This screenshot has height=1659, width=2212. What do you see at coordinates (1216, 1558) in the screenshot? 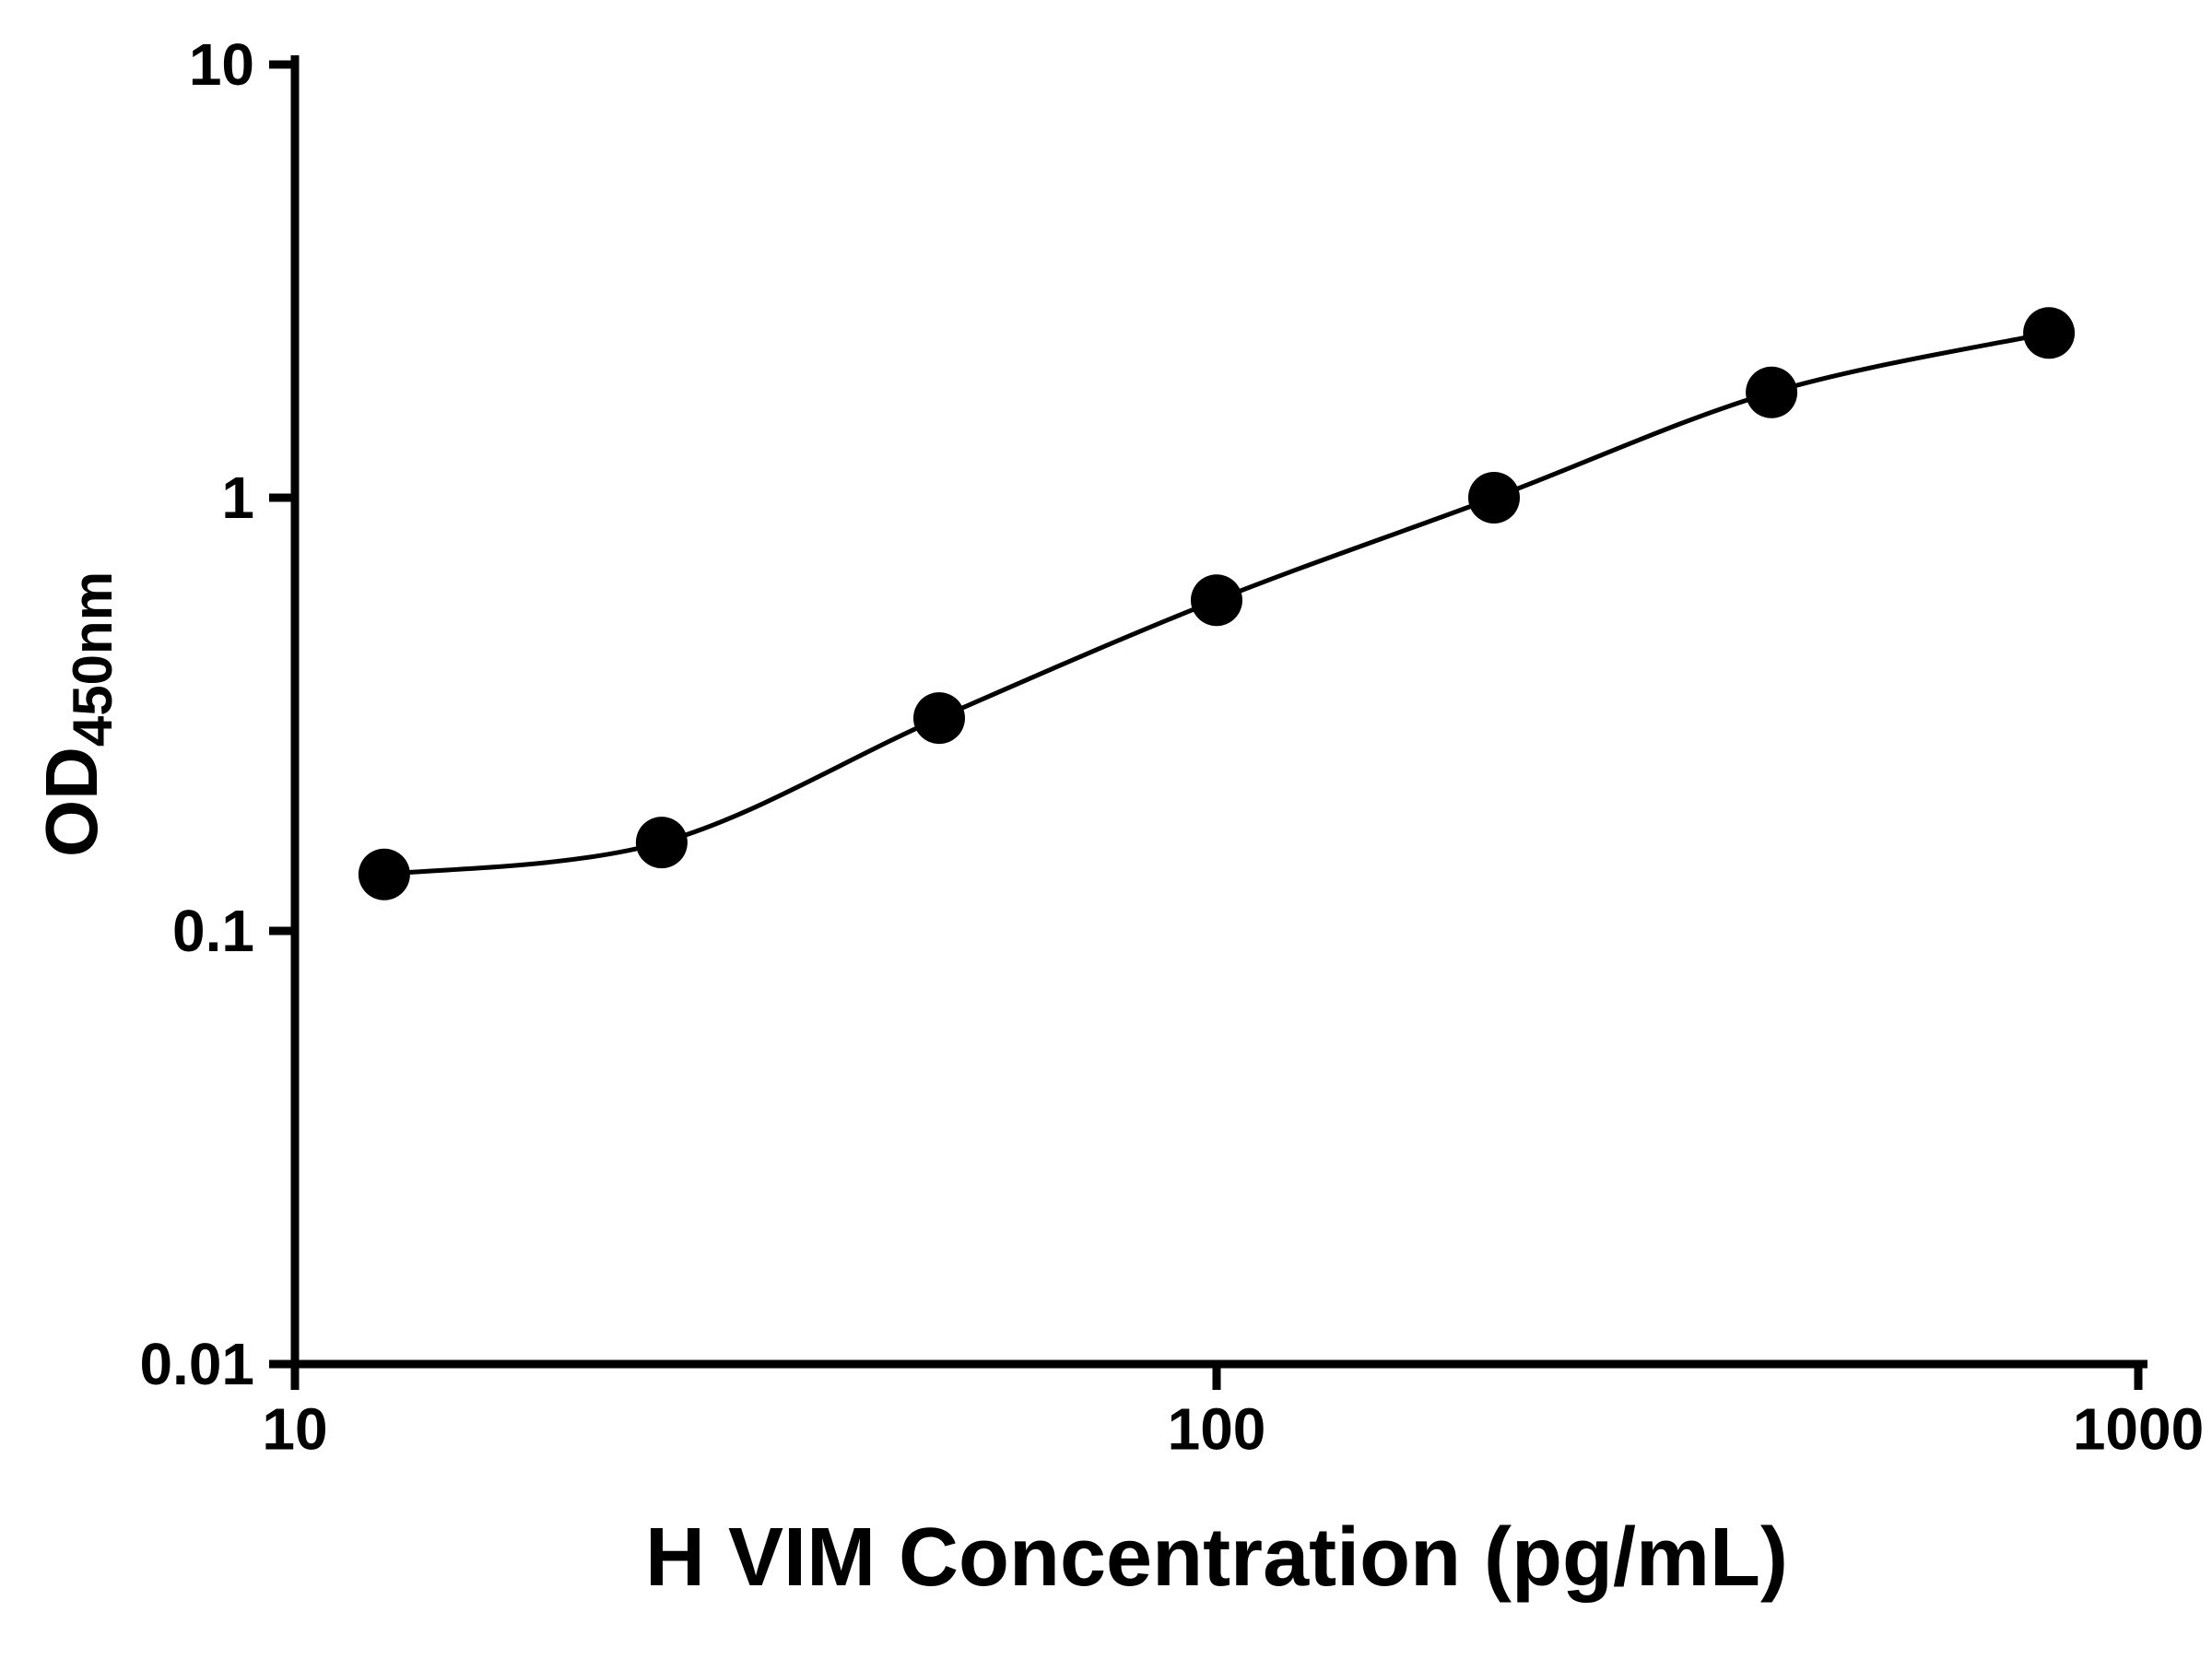
I see `x-axis-label: H VIM Concentration (pg/mL)` at bounding box center [1216, 1558].